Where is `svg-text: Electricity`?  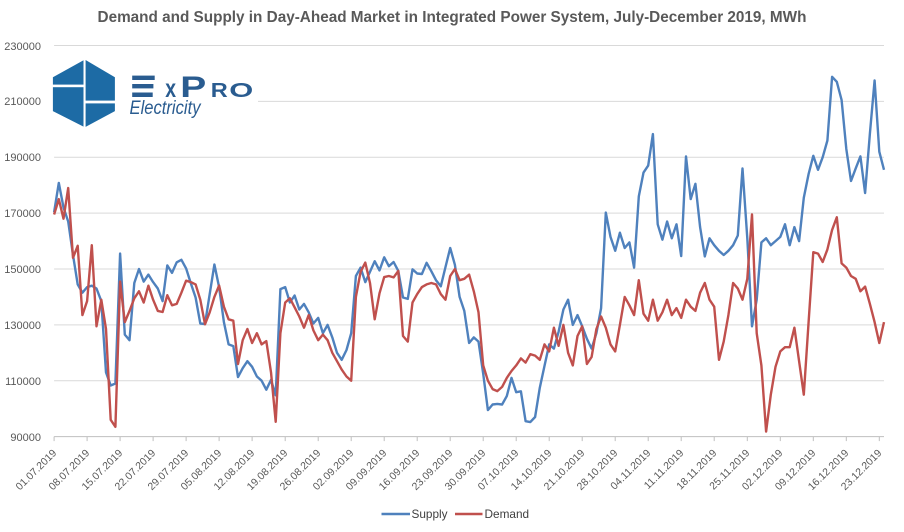 svg-text: Electricity is located at coordinates (166, 108).